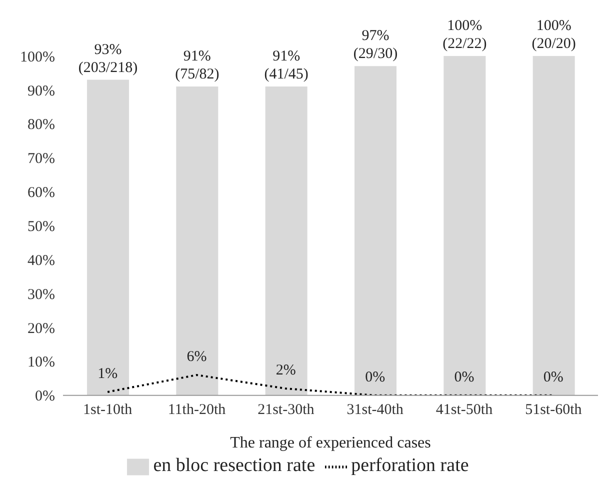  I want to click on x-tick-label: 21st-30th, so click(286, 410).